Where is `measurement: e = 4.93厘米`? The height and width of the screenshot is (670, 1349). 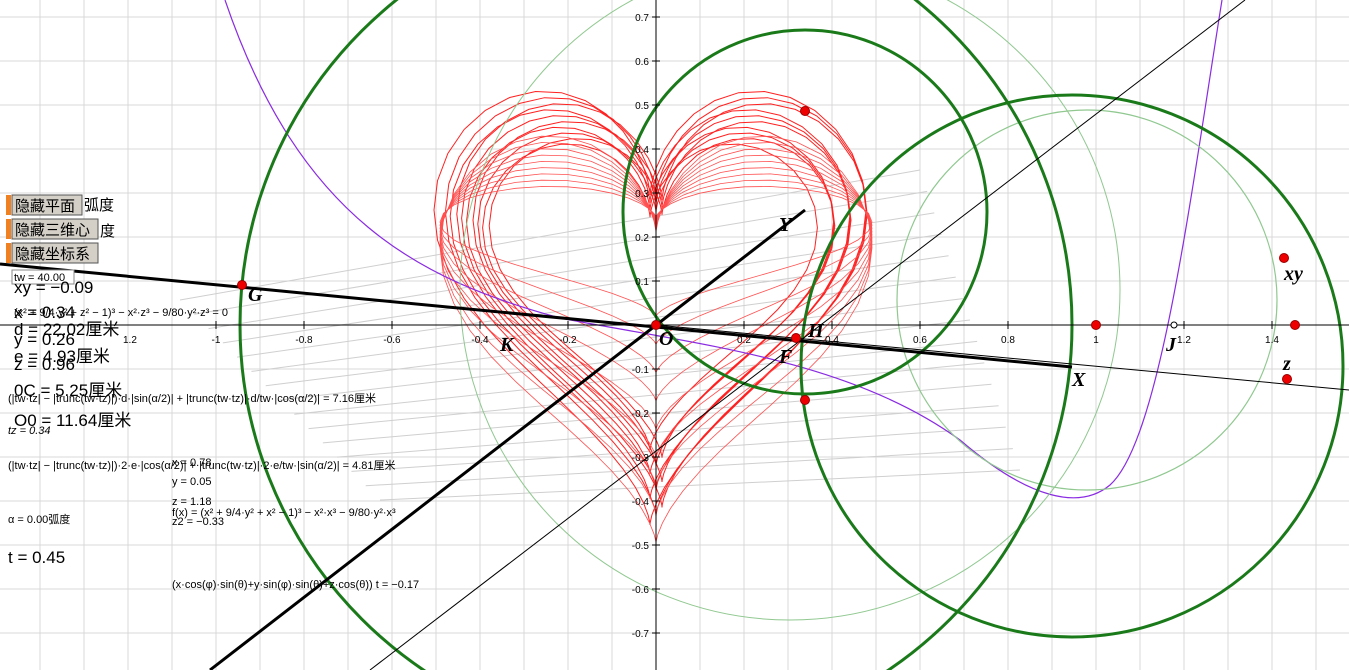
measurement: e = 4.93厘米 is located at coordinates (62, 356).